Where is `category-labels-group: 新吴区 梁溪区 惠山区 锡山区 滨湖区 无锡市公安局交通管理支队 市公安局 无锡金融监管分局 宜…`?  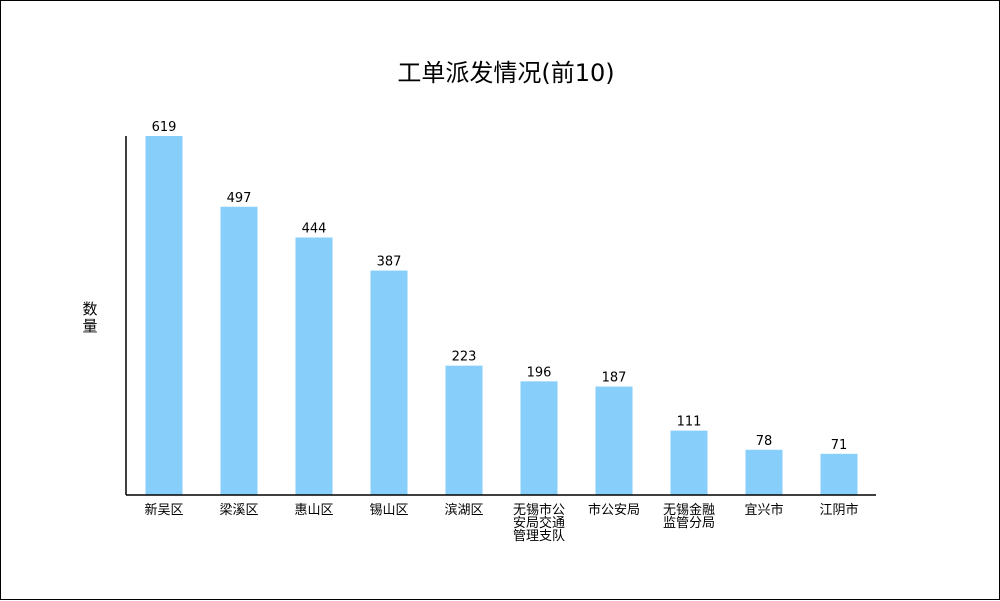
category-labels-group: 新吴区 梁溪区 惠山区 锡山区 滨湖区 无锡市公安局交通管理支队 市公安局 无锡金融监管分局 宜… is located at coordinates (501, 523).